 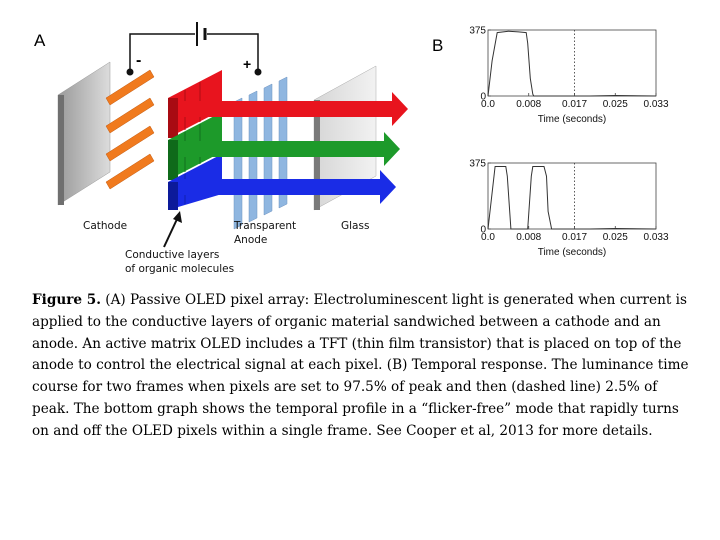 I want to click on bottom-plot-frame, so click(x=572, y=196).